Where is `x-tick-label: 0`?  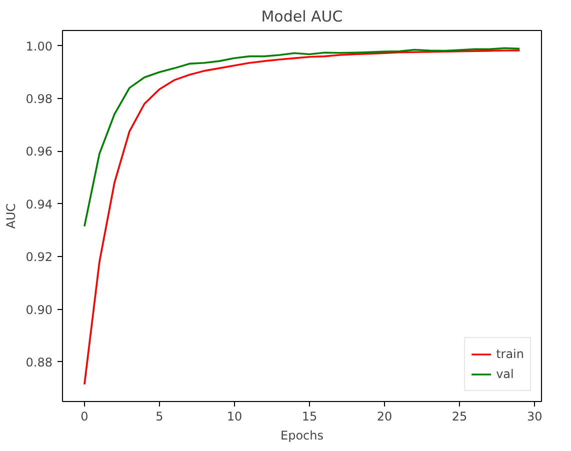 x-tick-label: 0 is located at coordinates (84, 417).